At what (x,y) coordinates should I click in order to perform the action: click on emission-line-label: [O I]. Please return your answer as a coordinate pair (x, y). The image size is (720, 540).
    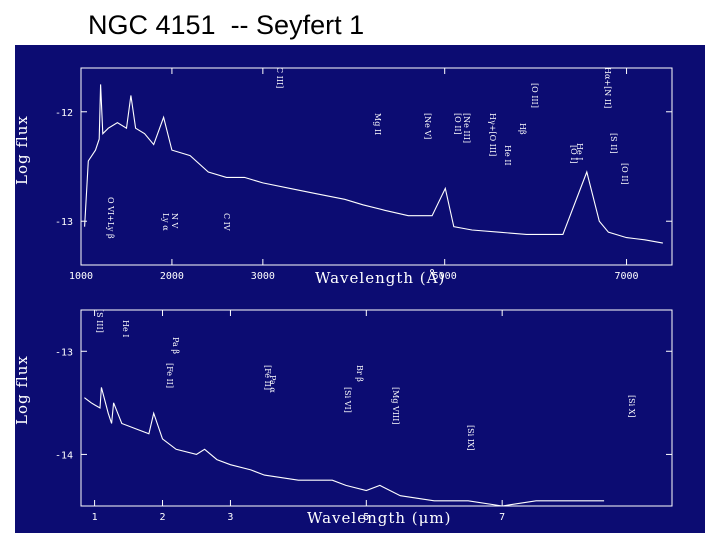
    Looking at the image, I should click on (573, 154).